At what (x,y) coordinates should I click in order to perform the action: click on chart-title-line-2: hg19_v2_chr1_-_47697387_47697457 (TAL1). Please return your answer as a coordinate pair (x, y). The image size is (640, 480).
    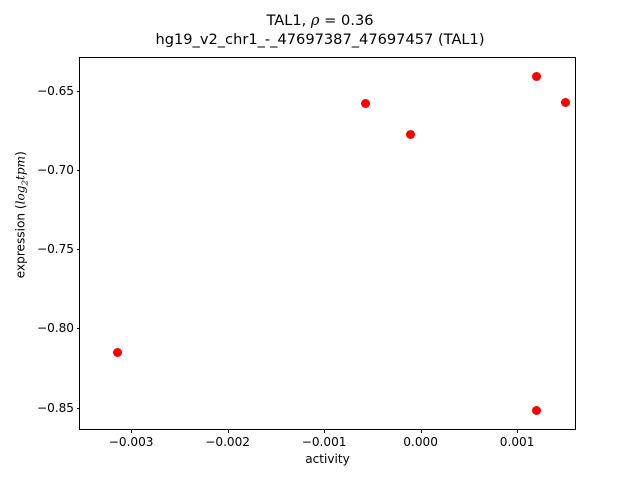
    Looking at the image, I should click on (320, 39).